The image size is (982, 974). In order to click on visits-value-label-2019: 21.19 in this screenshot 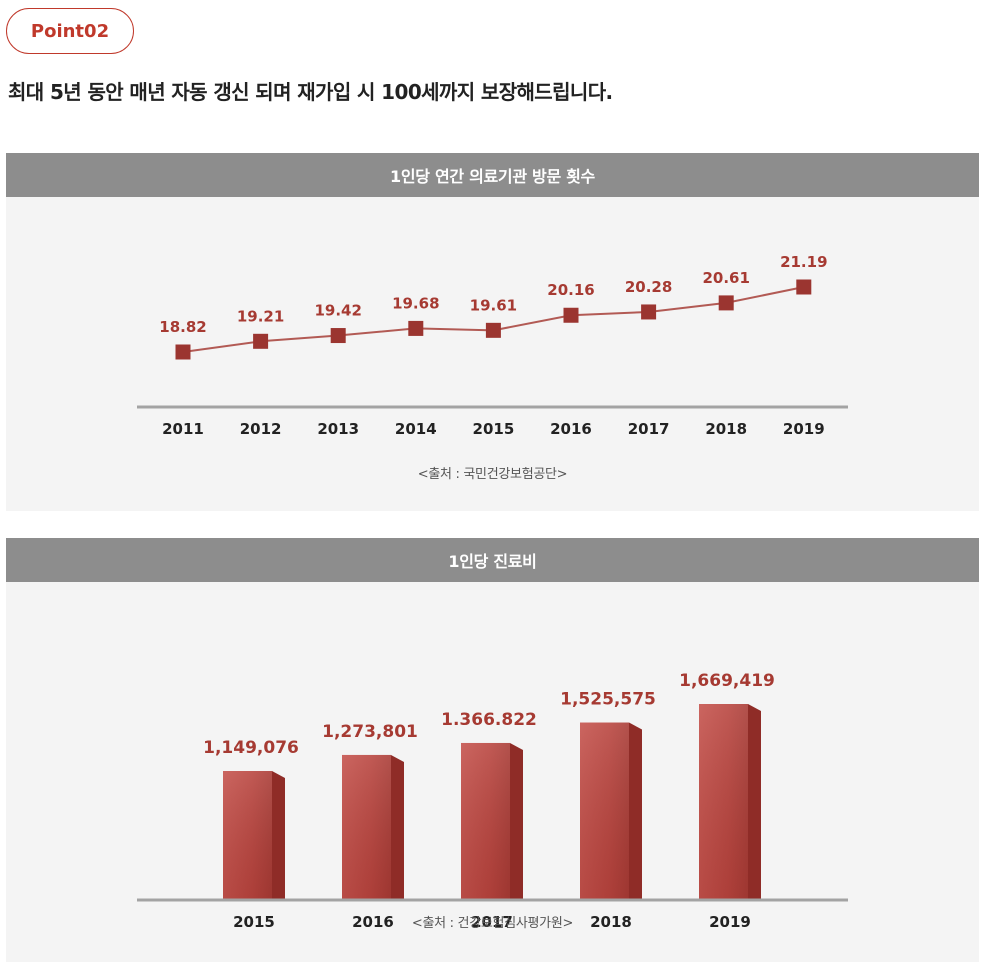, I will do `click(803, 262)`.